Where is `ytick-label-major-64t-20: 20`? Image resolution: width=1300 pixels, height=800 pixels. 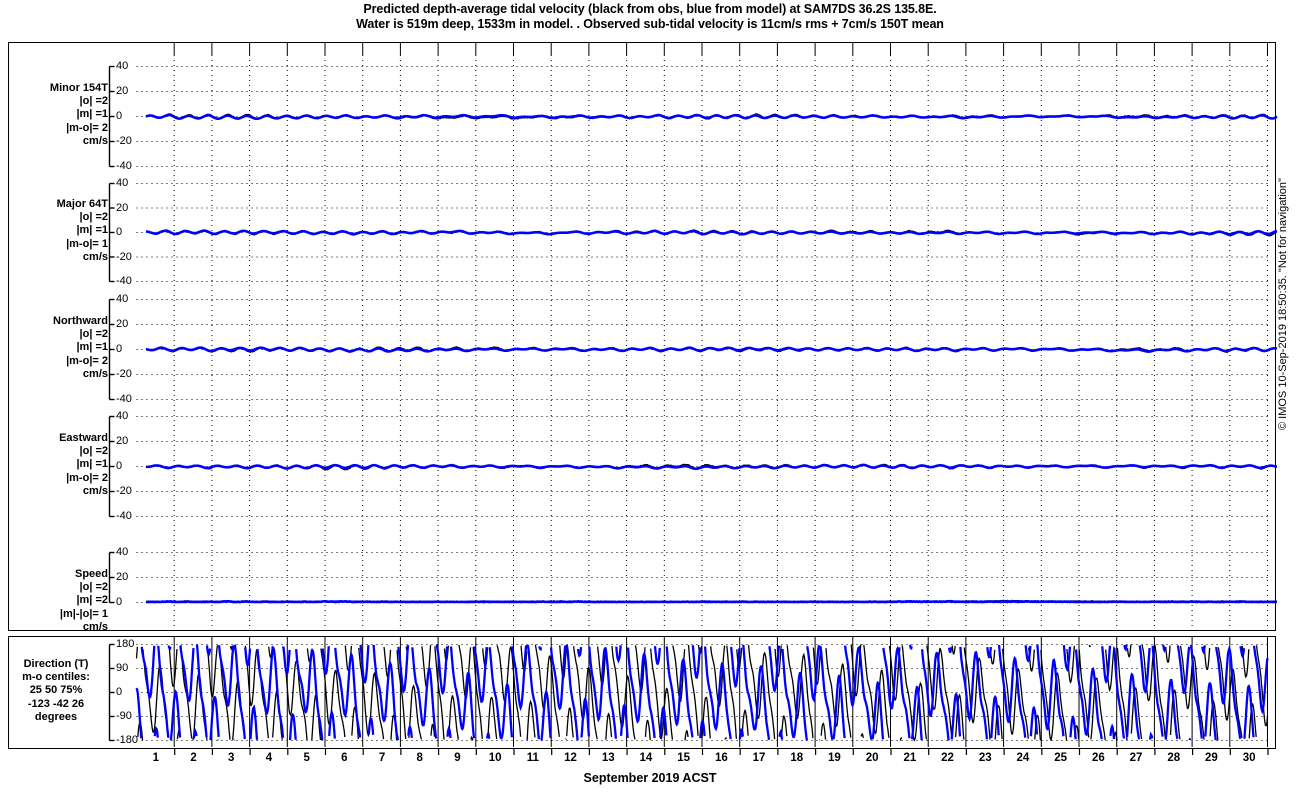
ytick-label-major-64t-20: 20 is located at coordinates (122, 207).